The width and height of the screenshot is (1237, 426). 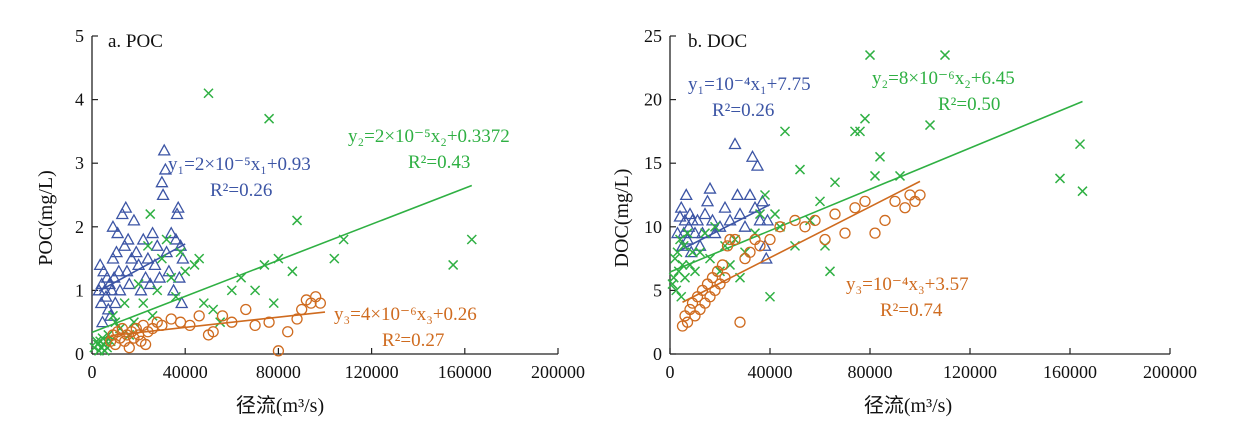 What do you see at coordinates (657, 354) in the screenshot?
I see `y-tick-label: 0` at bounding box center [657, 354].